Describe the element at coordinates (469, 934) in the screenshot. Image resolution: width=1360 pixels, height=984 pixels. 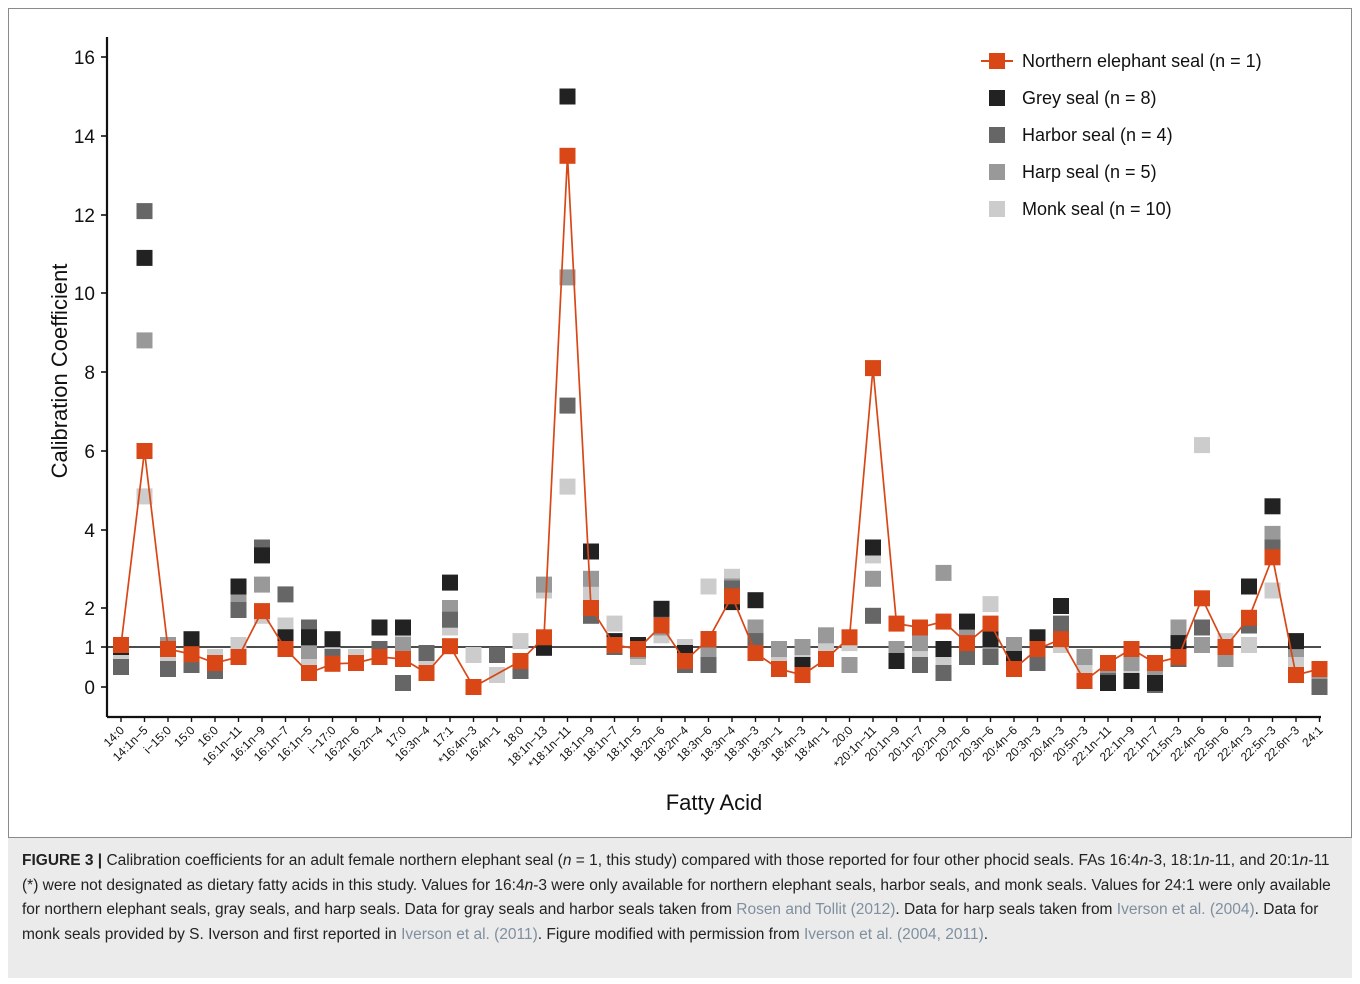
I see `caption-reference-link: Iverson et al. (2011)` at that location.